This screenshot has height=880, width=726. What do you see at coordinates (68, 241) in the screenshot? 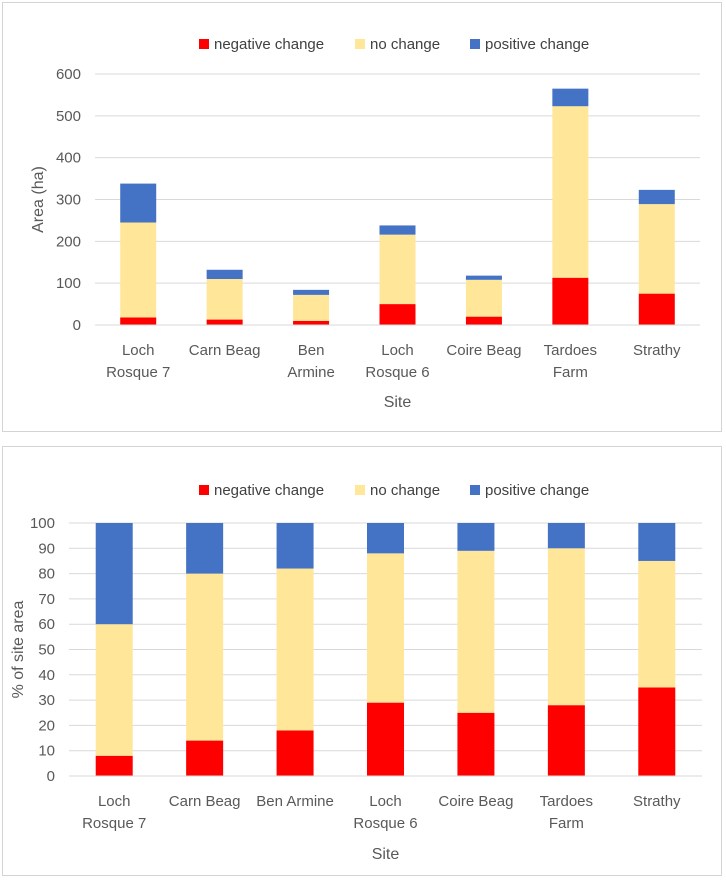
I see `y-tick-label: 200` at bounding box center [68, 241].